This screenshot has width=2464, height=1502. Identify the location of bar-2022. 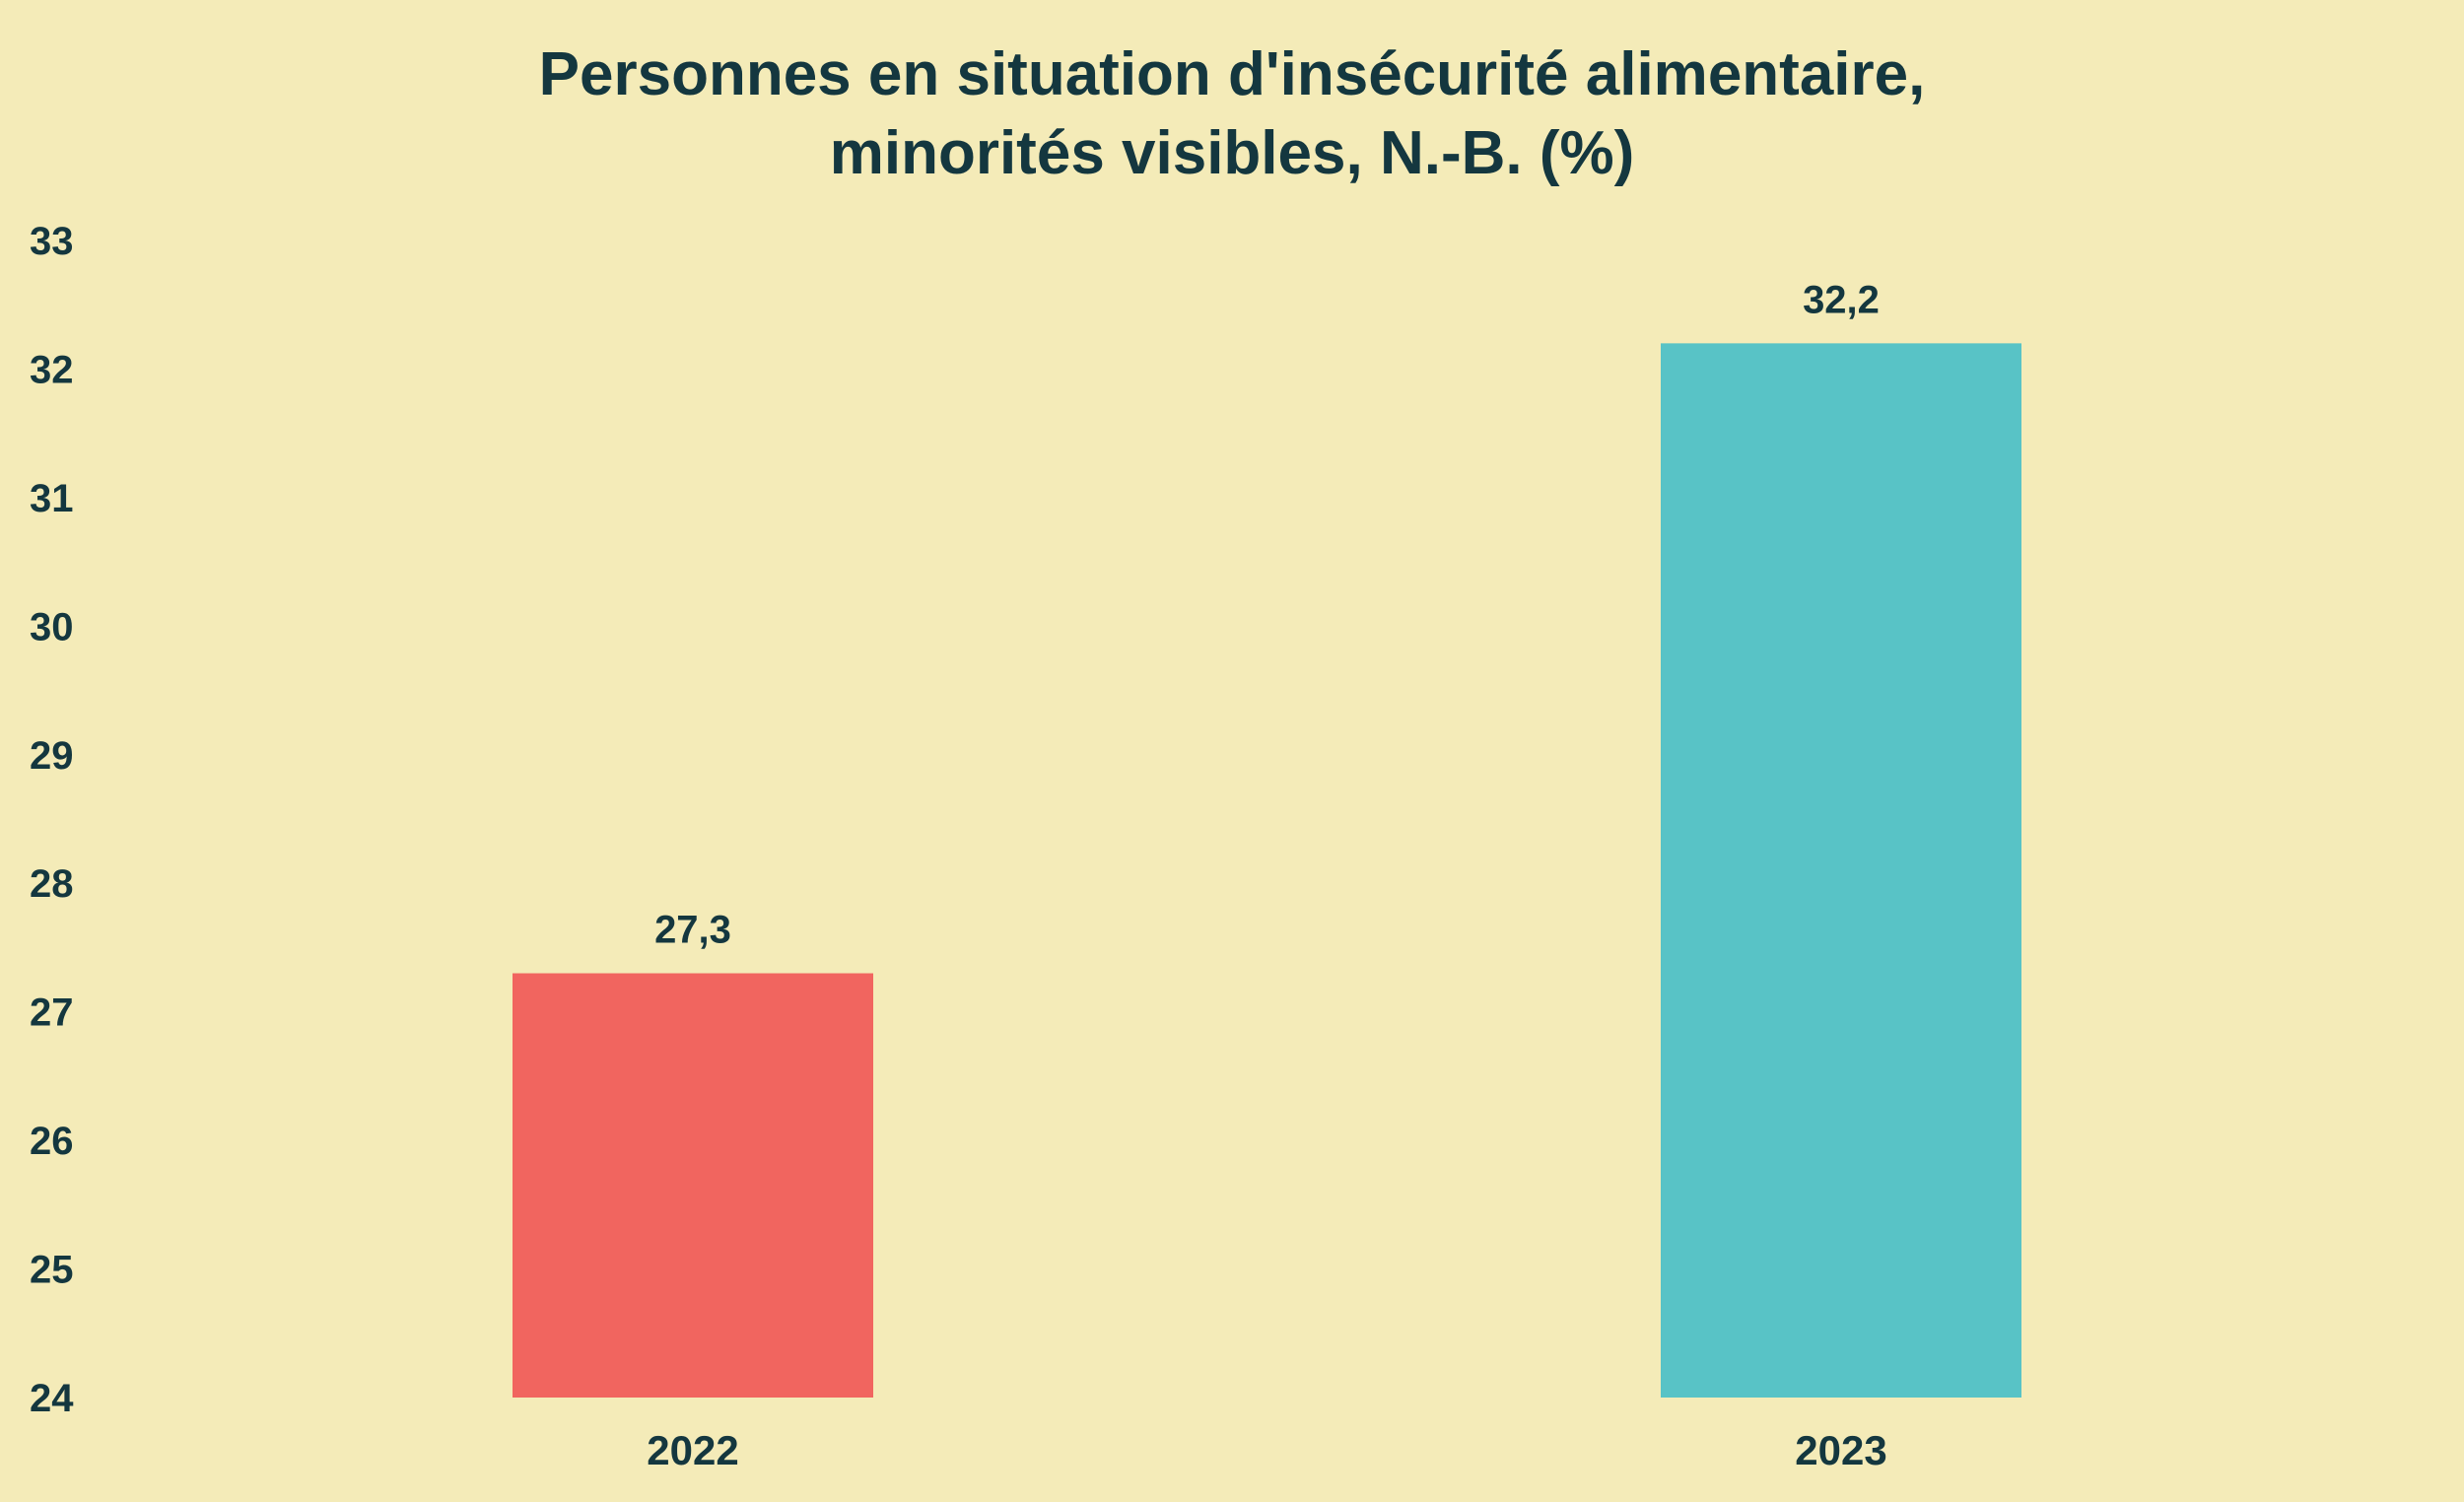
(693, 1185).